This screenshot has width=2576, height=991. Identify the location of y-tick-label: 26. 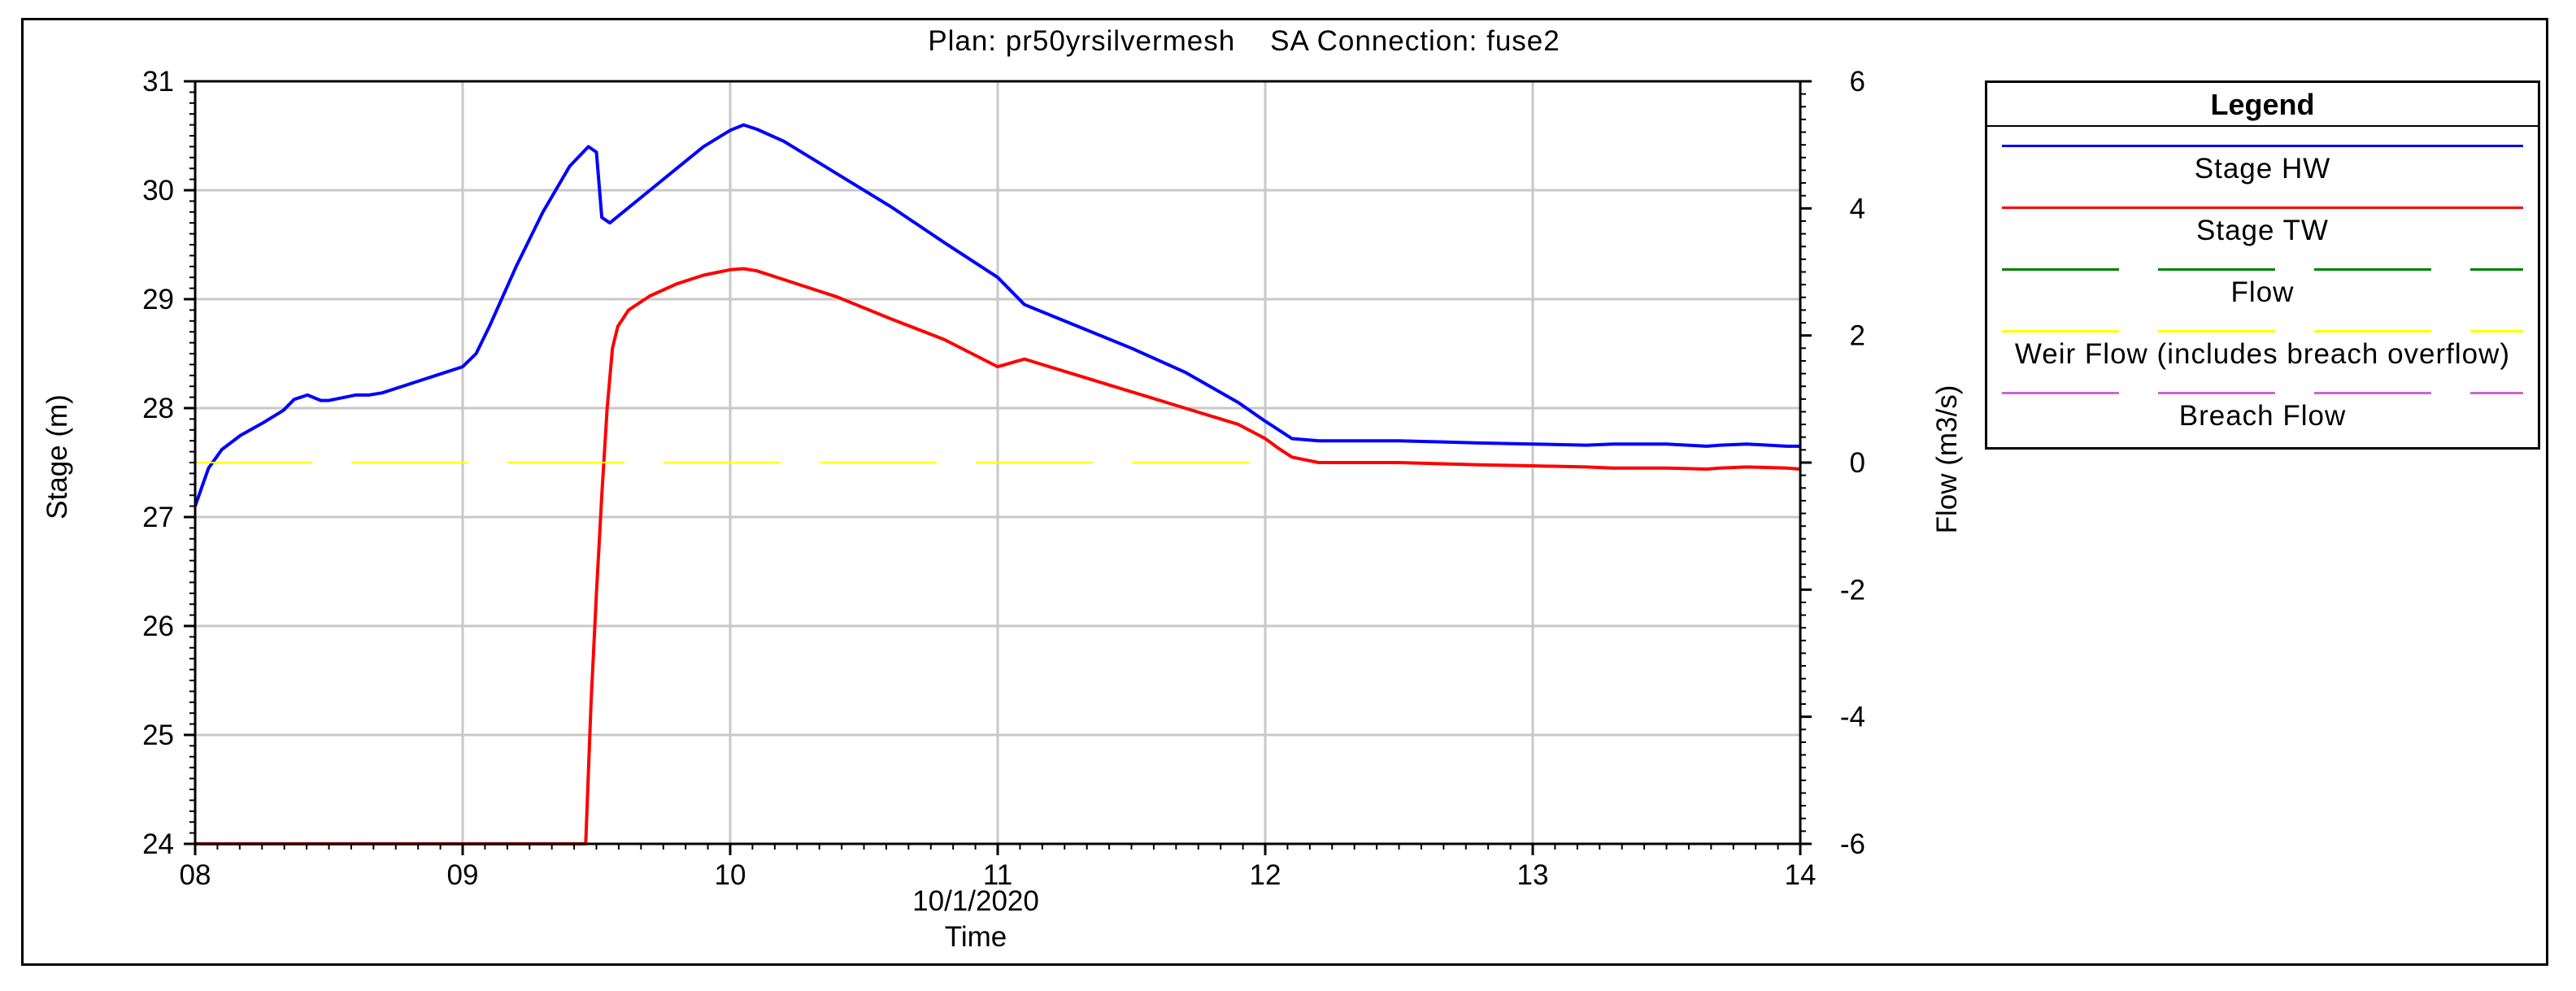
(158, 626).